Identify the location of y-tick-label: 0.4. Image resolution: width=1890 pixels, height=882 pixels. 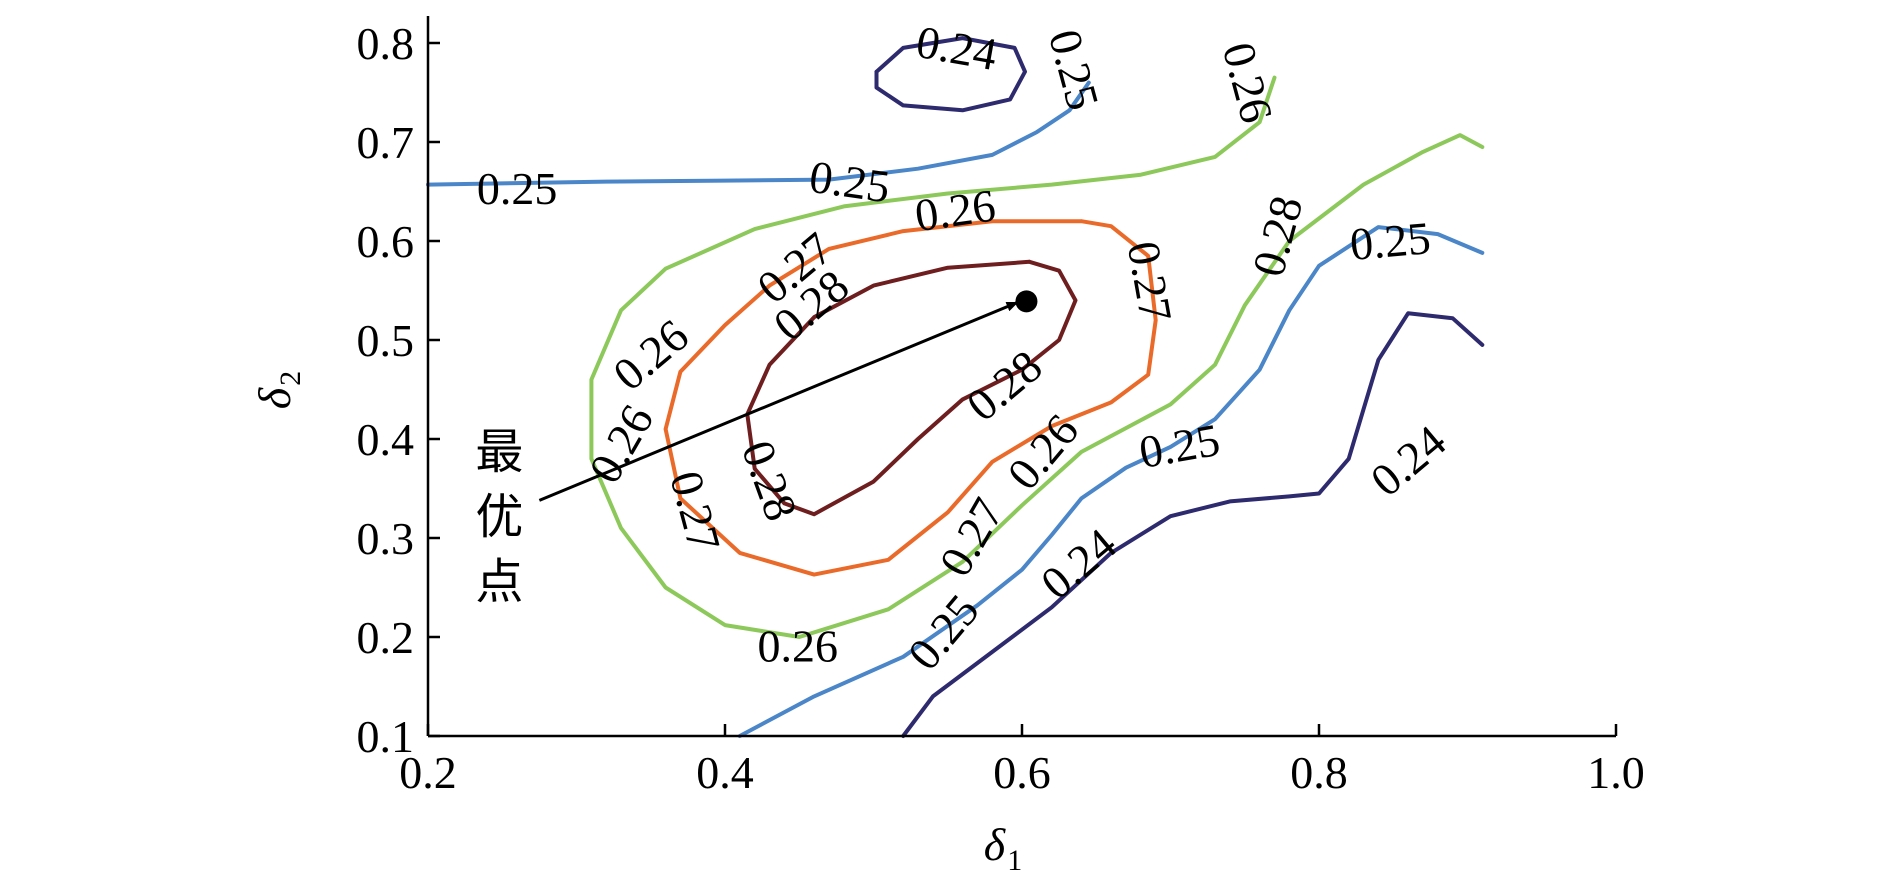
(386, 439).